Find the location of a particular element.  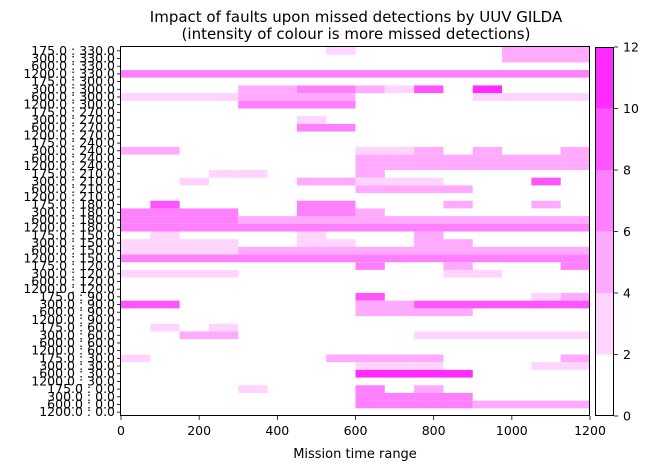

y-tick-label: 300.0 : 240.0 is located at coordinates (73, 150).